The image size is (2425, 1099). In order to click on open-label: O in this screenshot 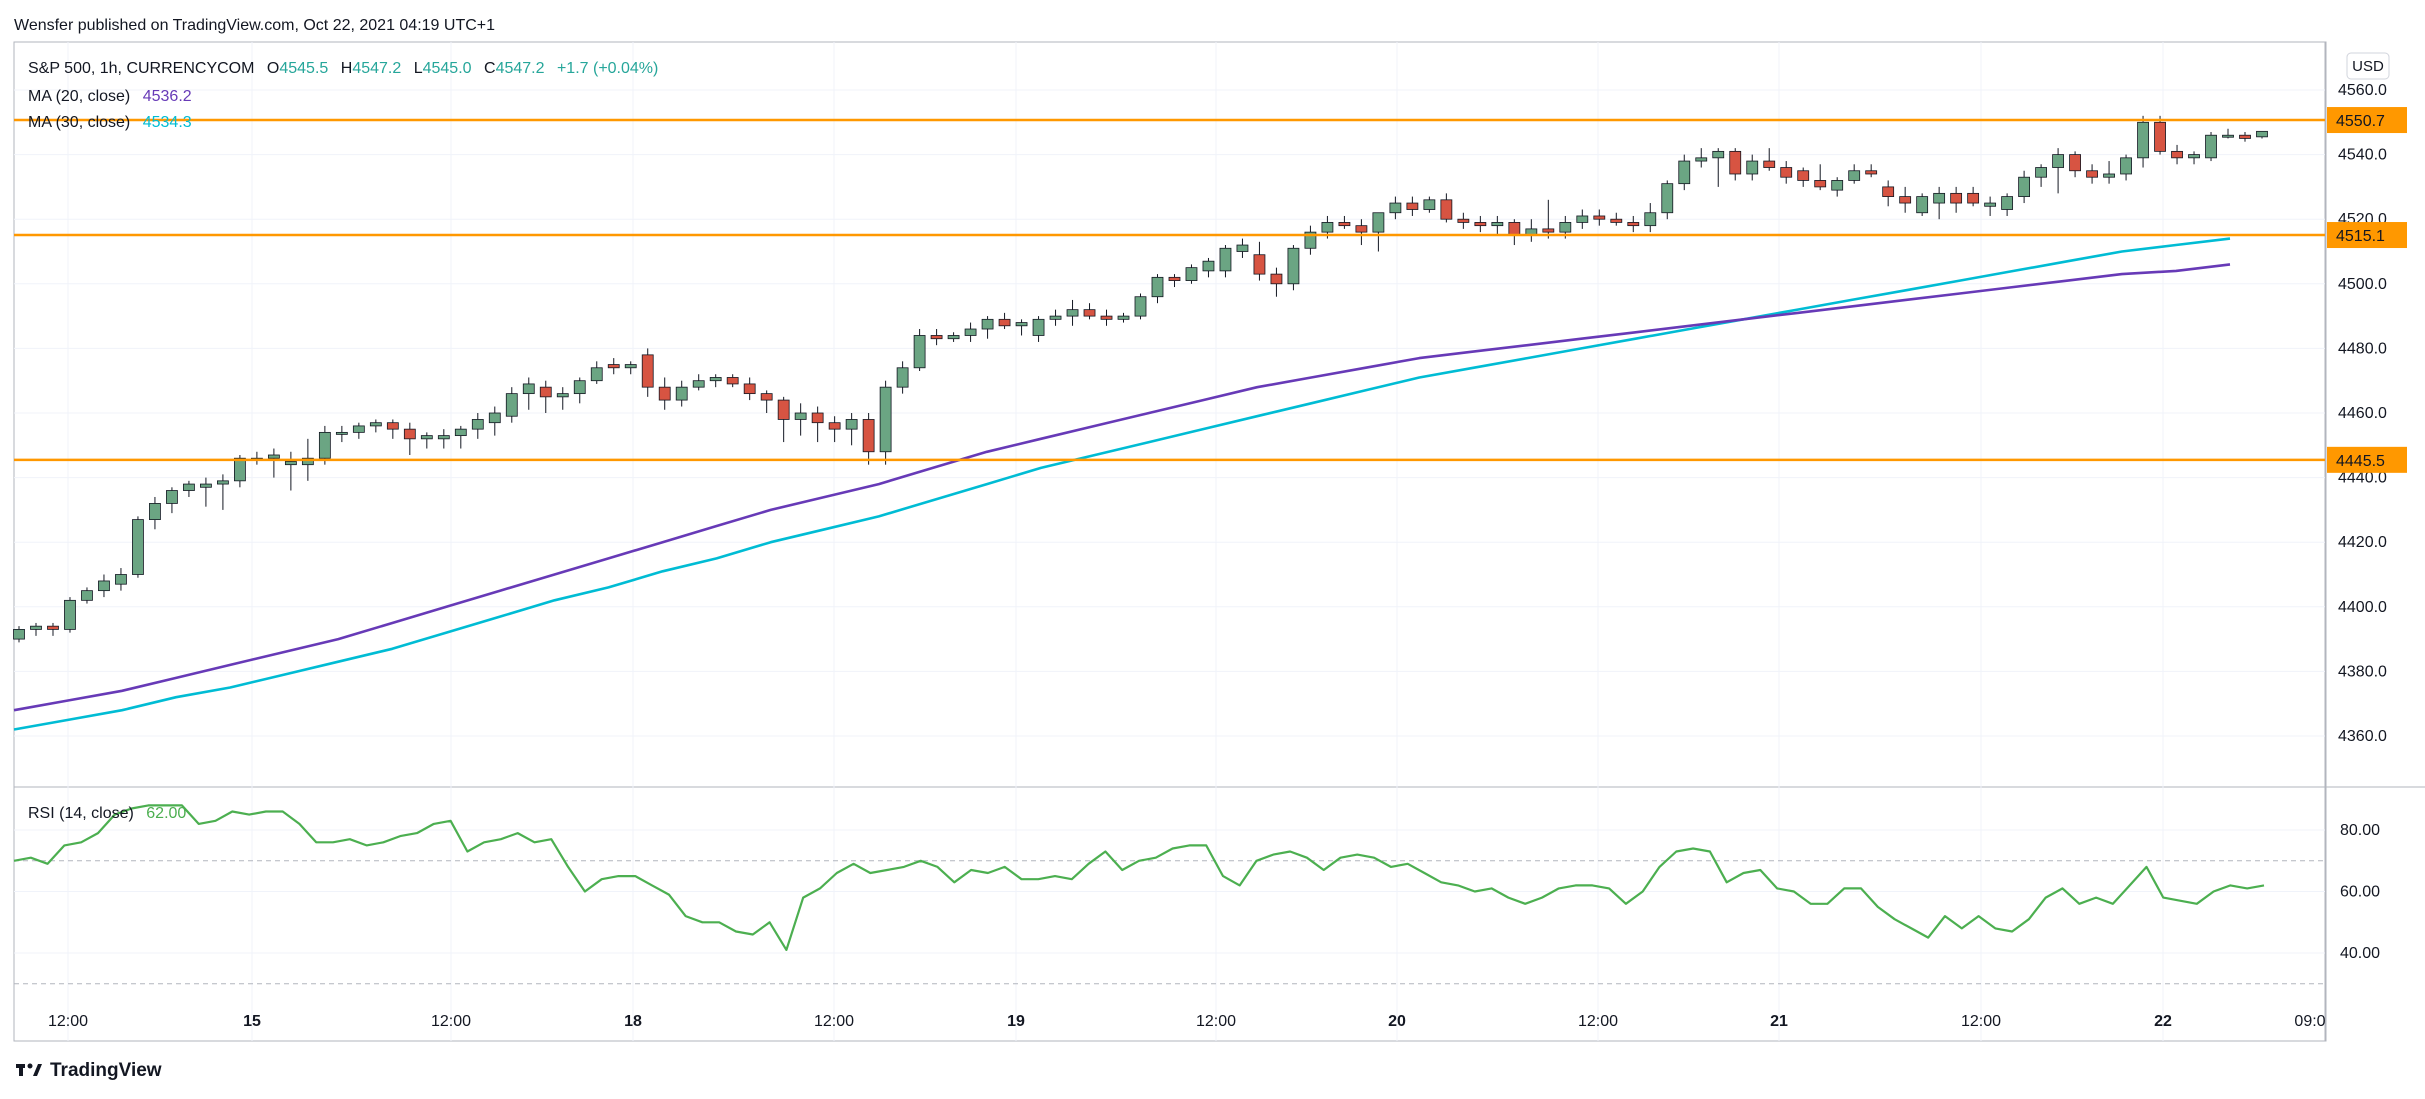, I will do `click(273, 68)`.